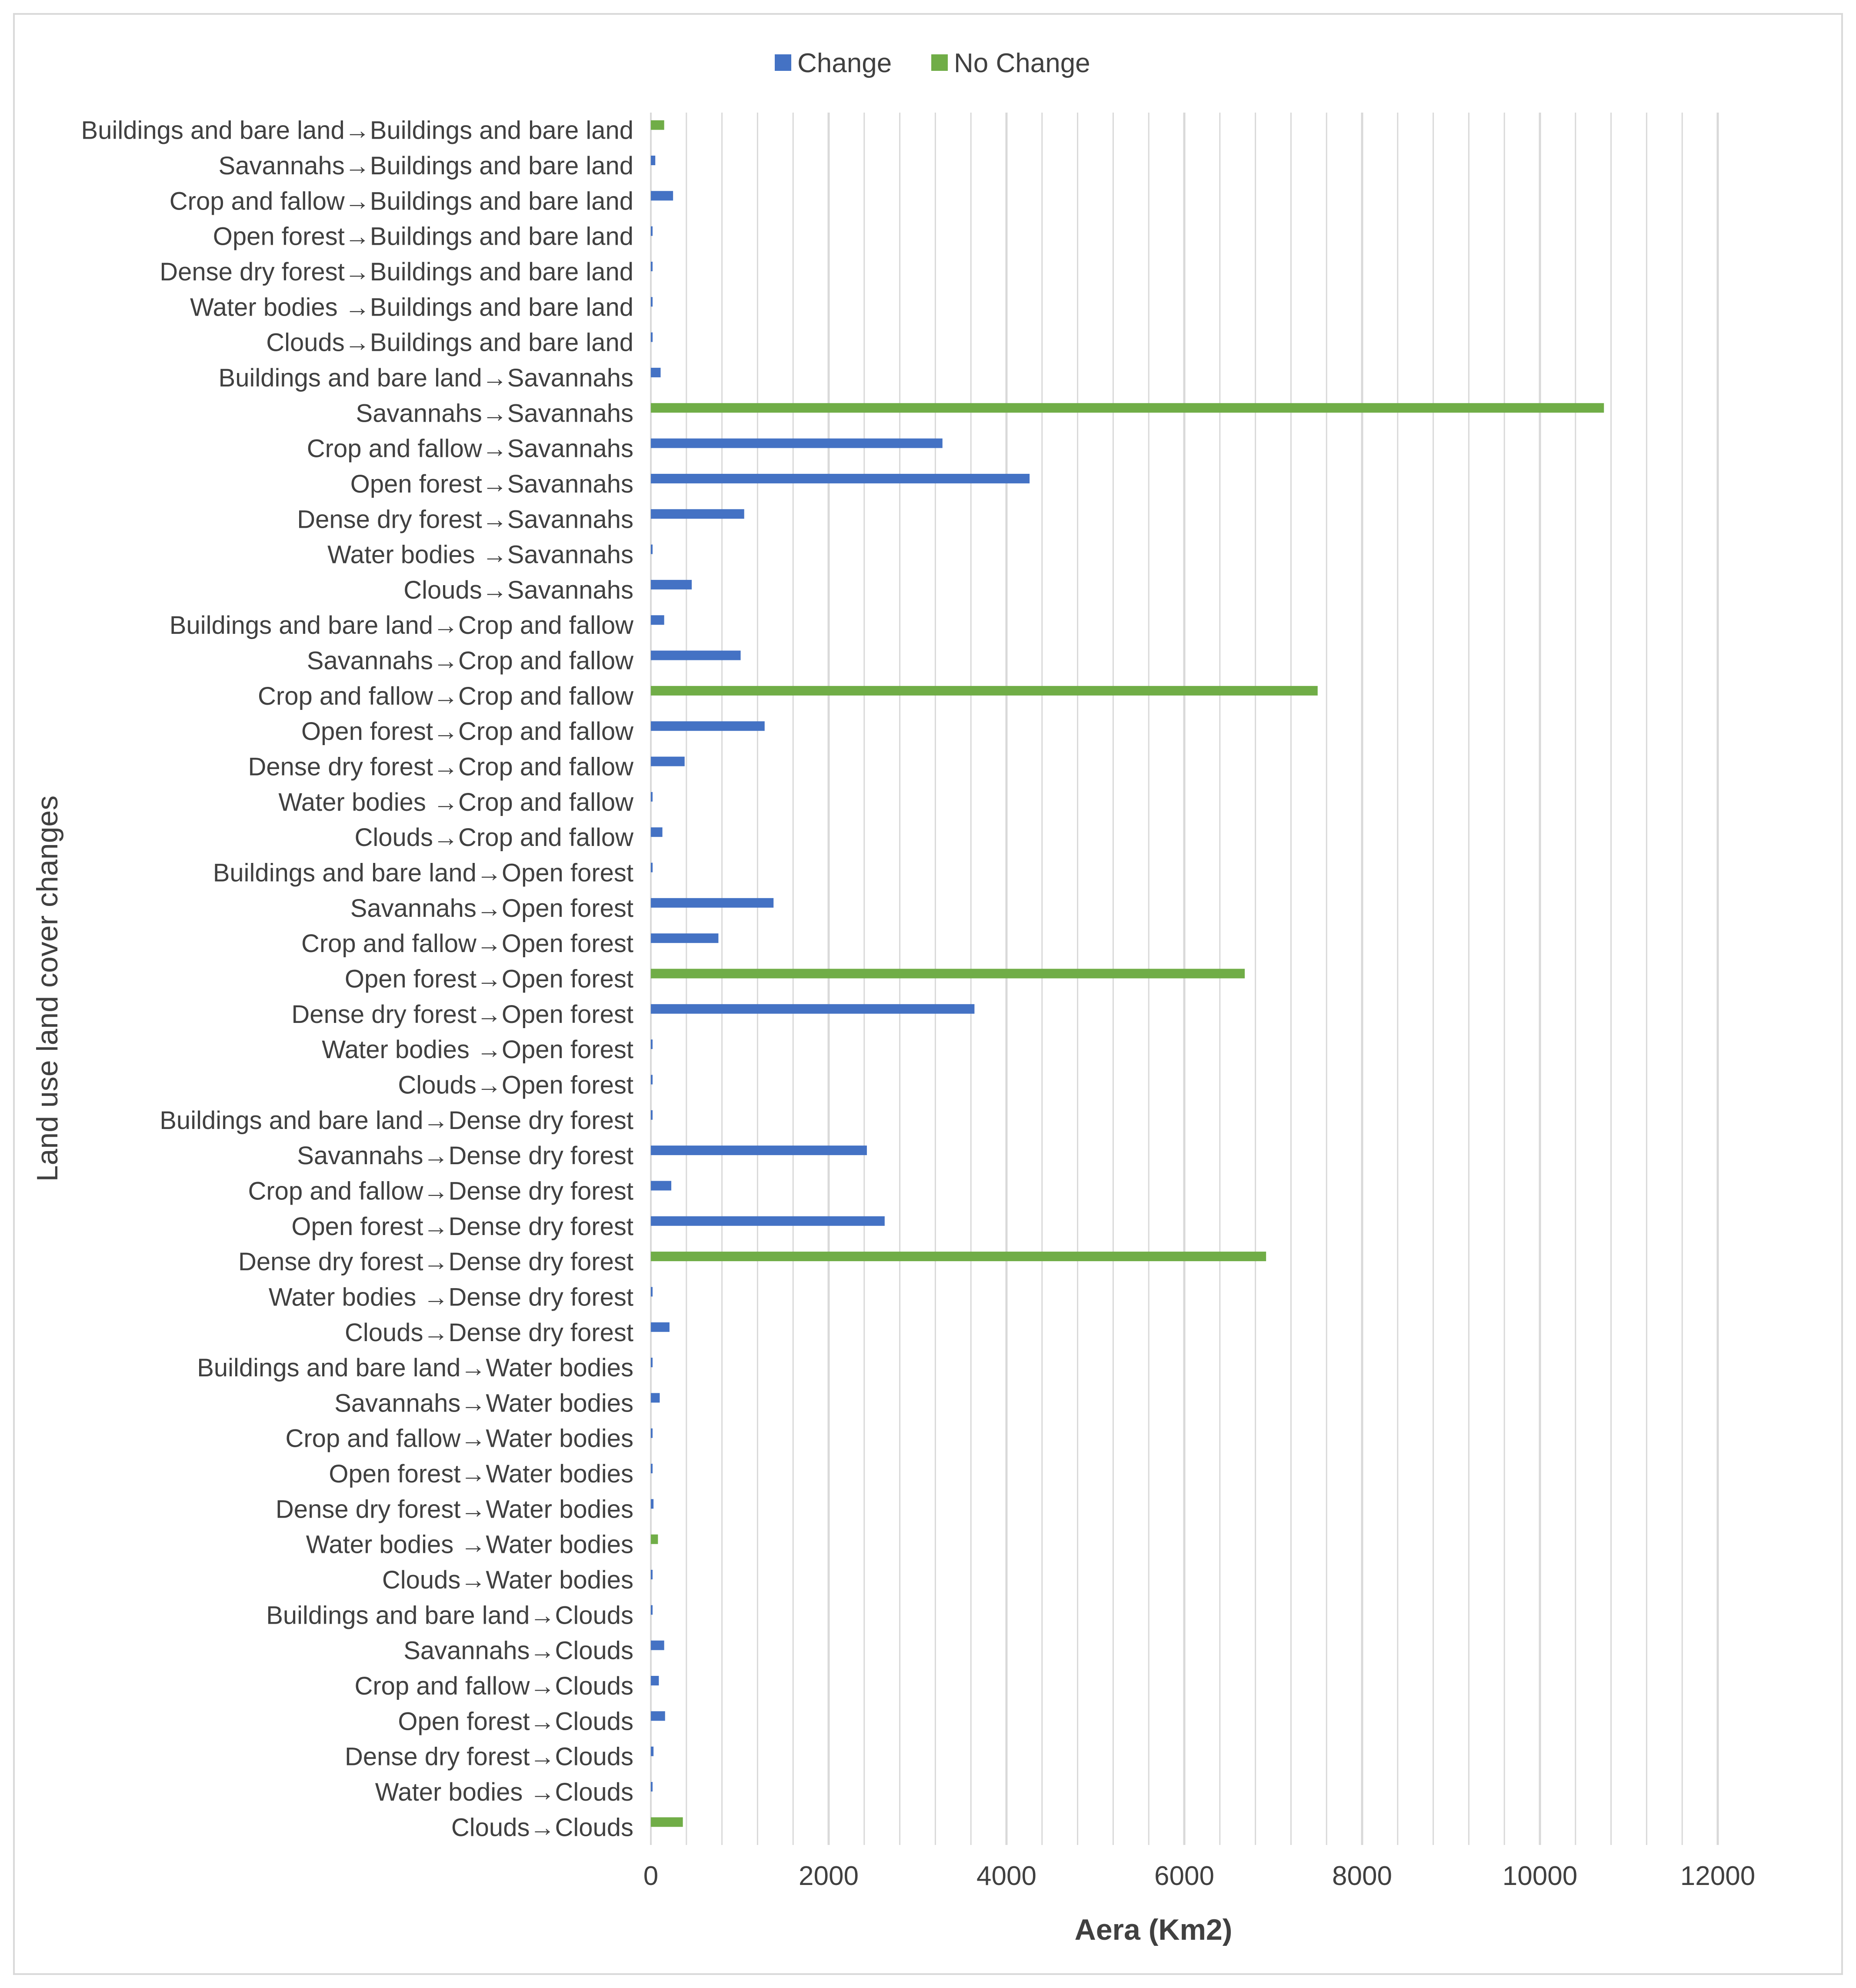 This screenshot has width=1856, height=1988. Describe the element at coordinates (435, 1262) in the screenshot. I see `category-label: Dense dry forest→Dense dry forest` at that location.